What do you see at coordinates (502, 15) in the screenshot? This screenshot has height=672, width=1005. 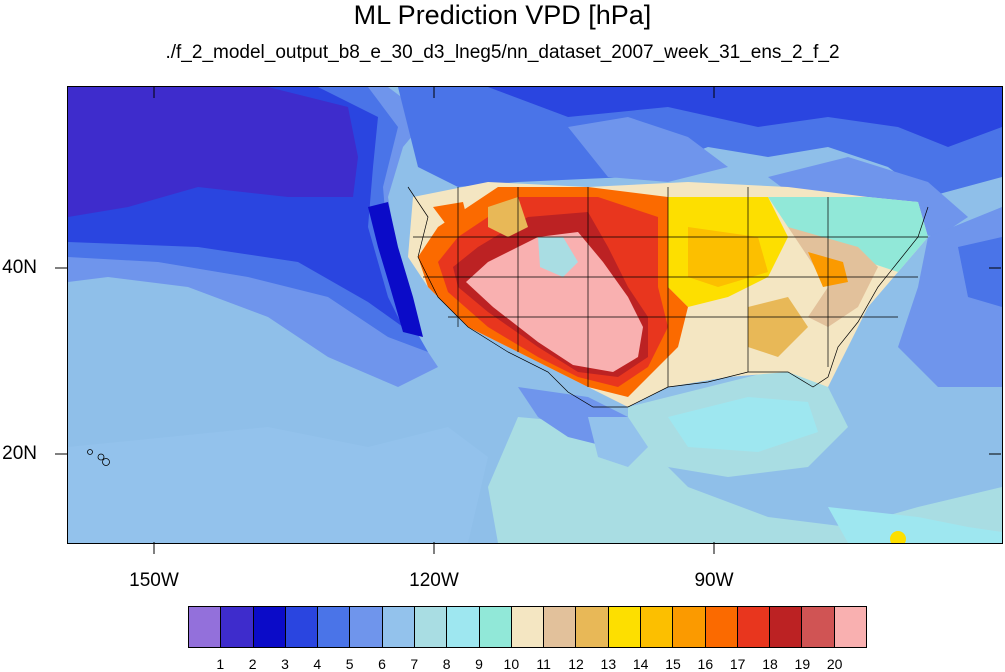 I see `map-title: ML Prediction VPD [hPa]` at bounding box center [502, 15].